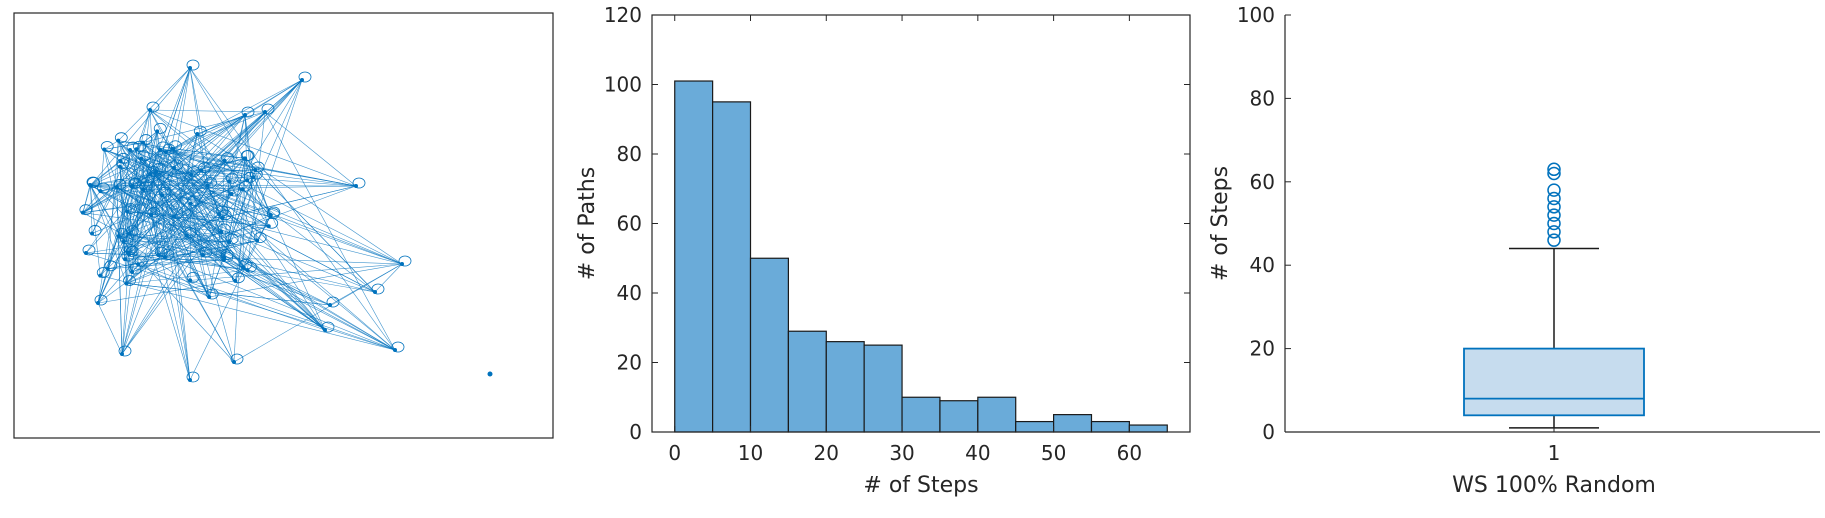 Image resolution: width=1825 pixels, height=518 pixels. I want to click on y-tick-label: 100, so click(1256, 15).